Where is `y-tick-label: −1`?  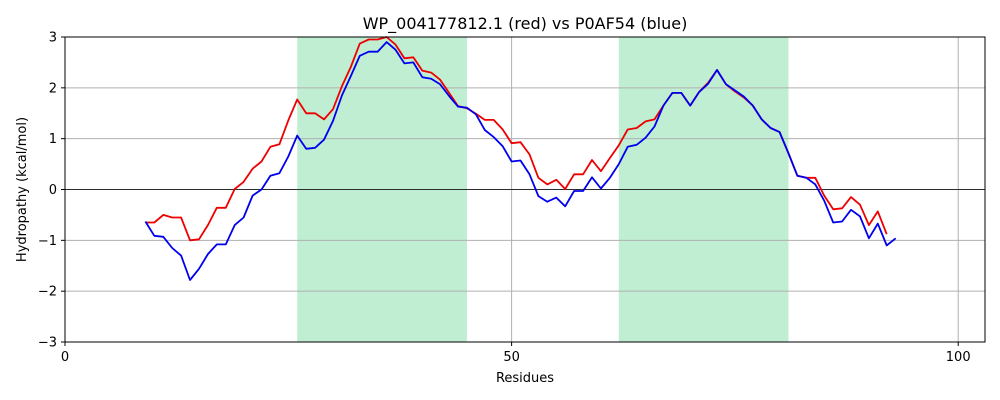 y-tick-label: −1 is located at coordinates (47, 241).